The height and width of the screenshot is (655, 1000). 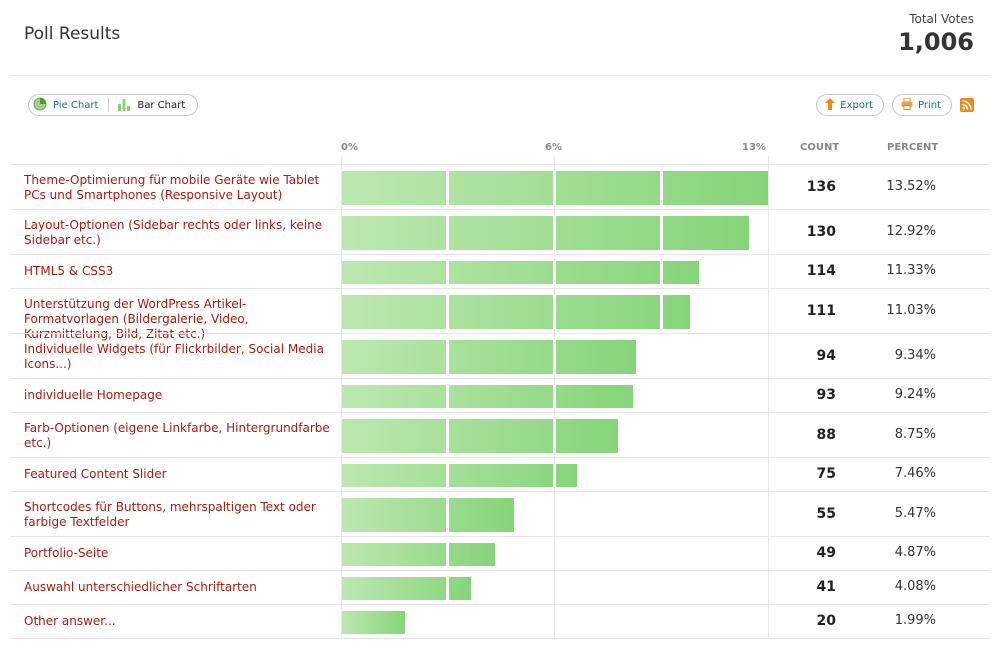 What do you see at coordinates (826, 587) in the screenshot?
I see `vote-count: 41` at bounding box center [826, 587].